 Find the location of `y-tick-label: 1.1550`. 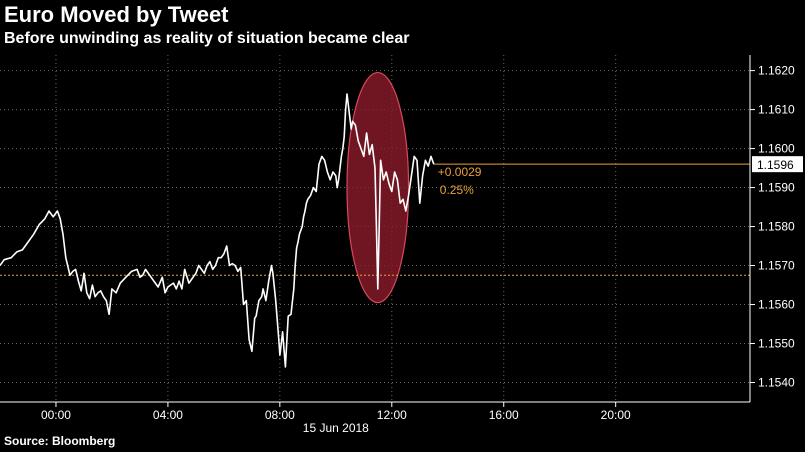

y-tick-label: 1.1550 is located at coordinates (776, 344).